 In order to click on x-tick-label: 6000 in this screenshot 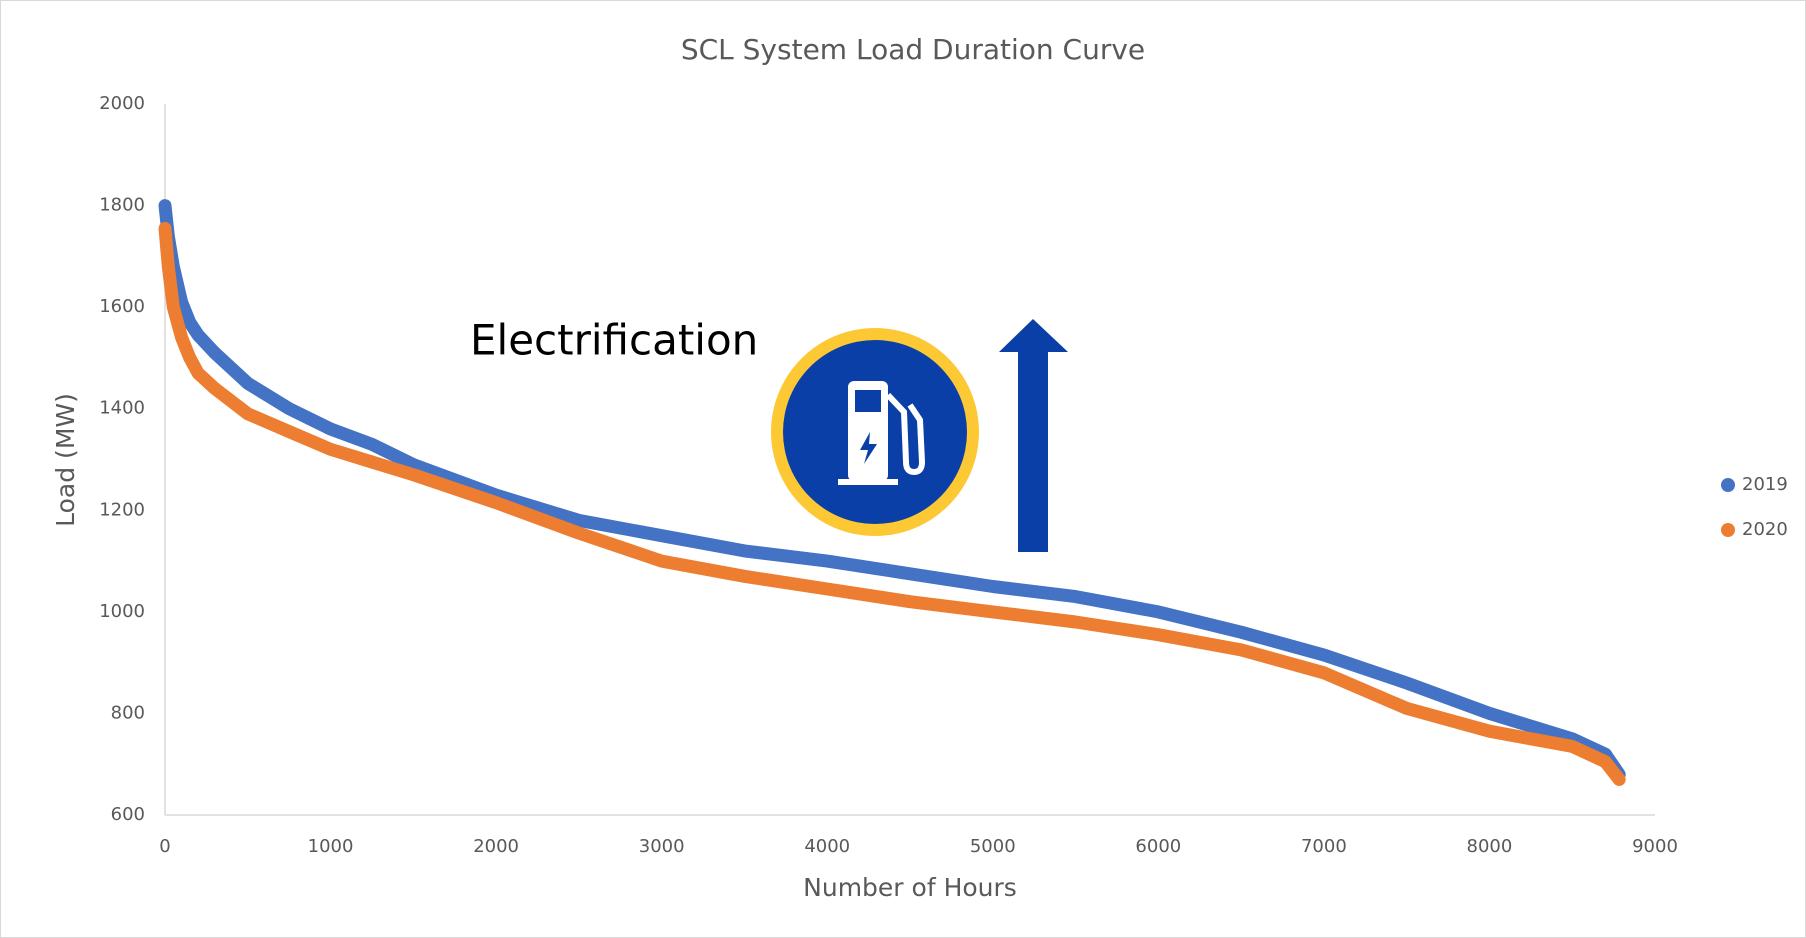, I will do `click(1158, 846)`.